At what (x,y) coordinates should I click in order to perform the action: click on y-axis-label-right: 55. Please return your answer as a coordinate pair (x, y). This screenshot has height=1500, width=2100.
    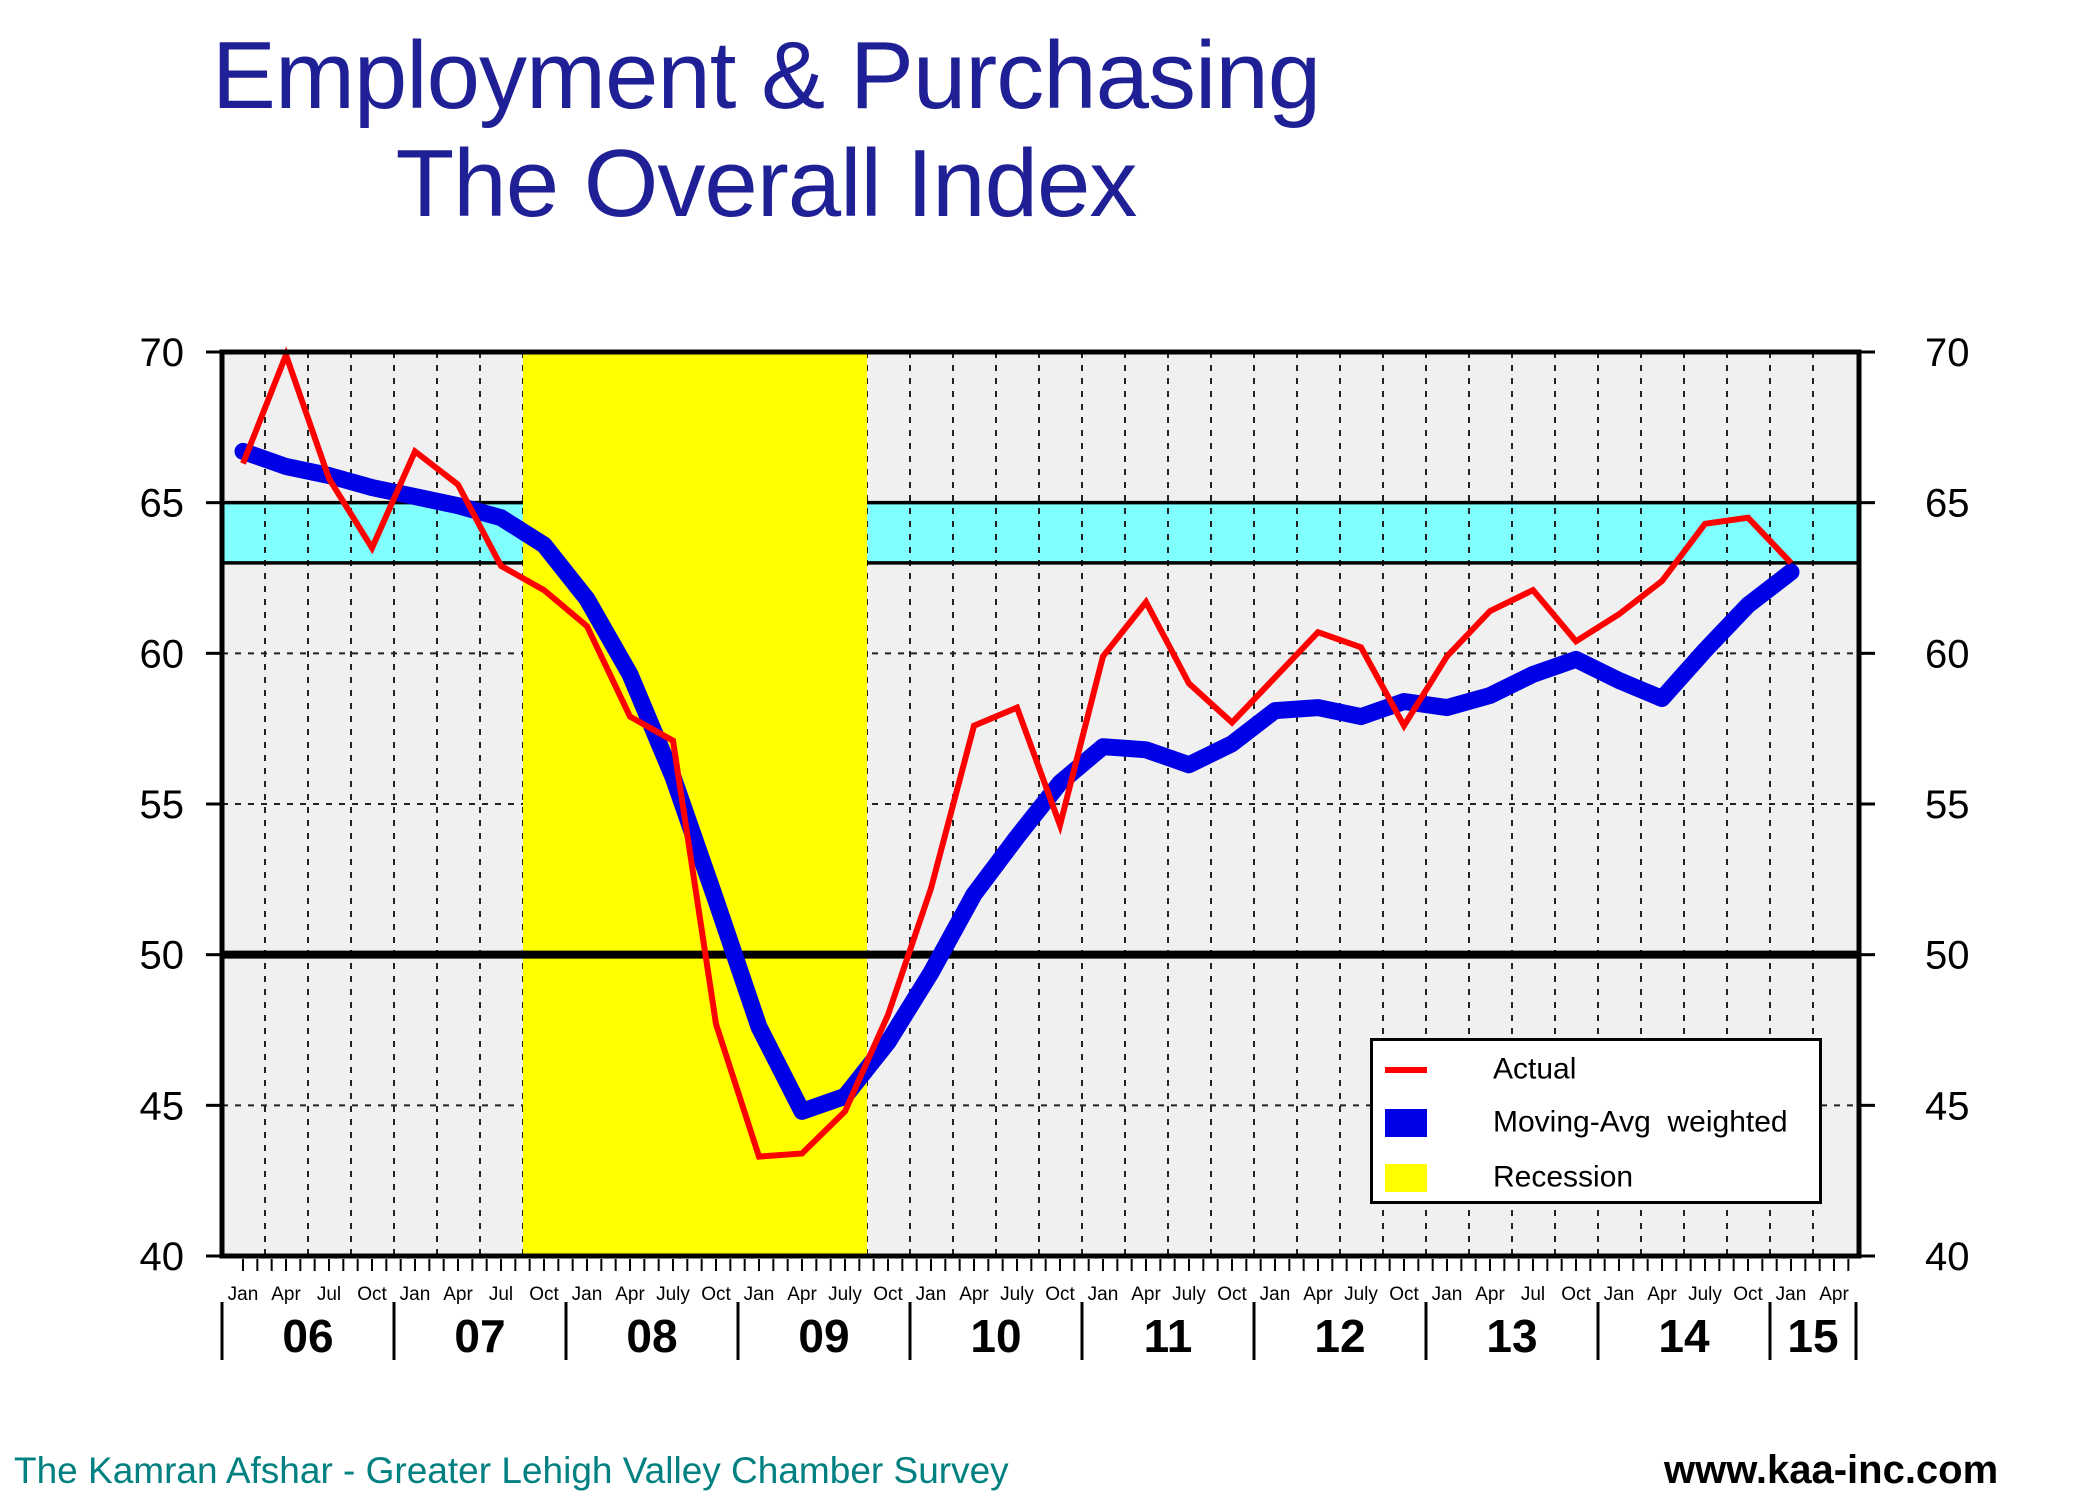
    Looking at the image, I should click on (1947, 805).